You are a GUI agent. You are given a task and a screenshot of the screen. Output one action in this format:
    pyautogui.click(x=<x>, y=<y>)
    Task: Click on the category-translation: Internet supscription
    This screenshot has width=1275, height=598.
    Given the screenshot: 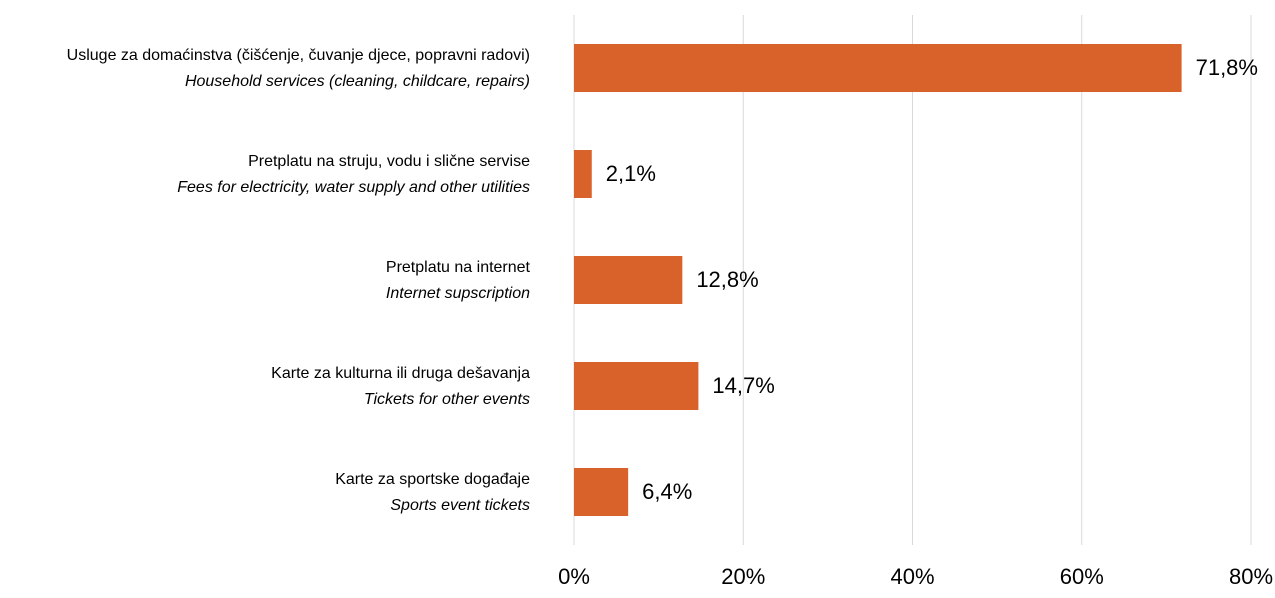 What is the action you would take?
    pyautogui.click(x=458, y=293)
    